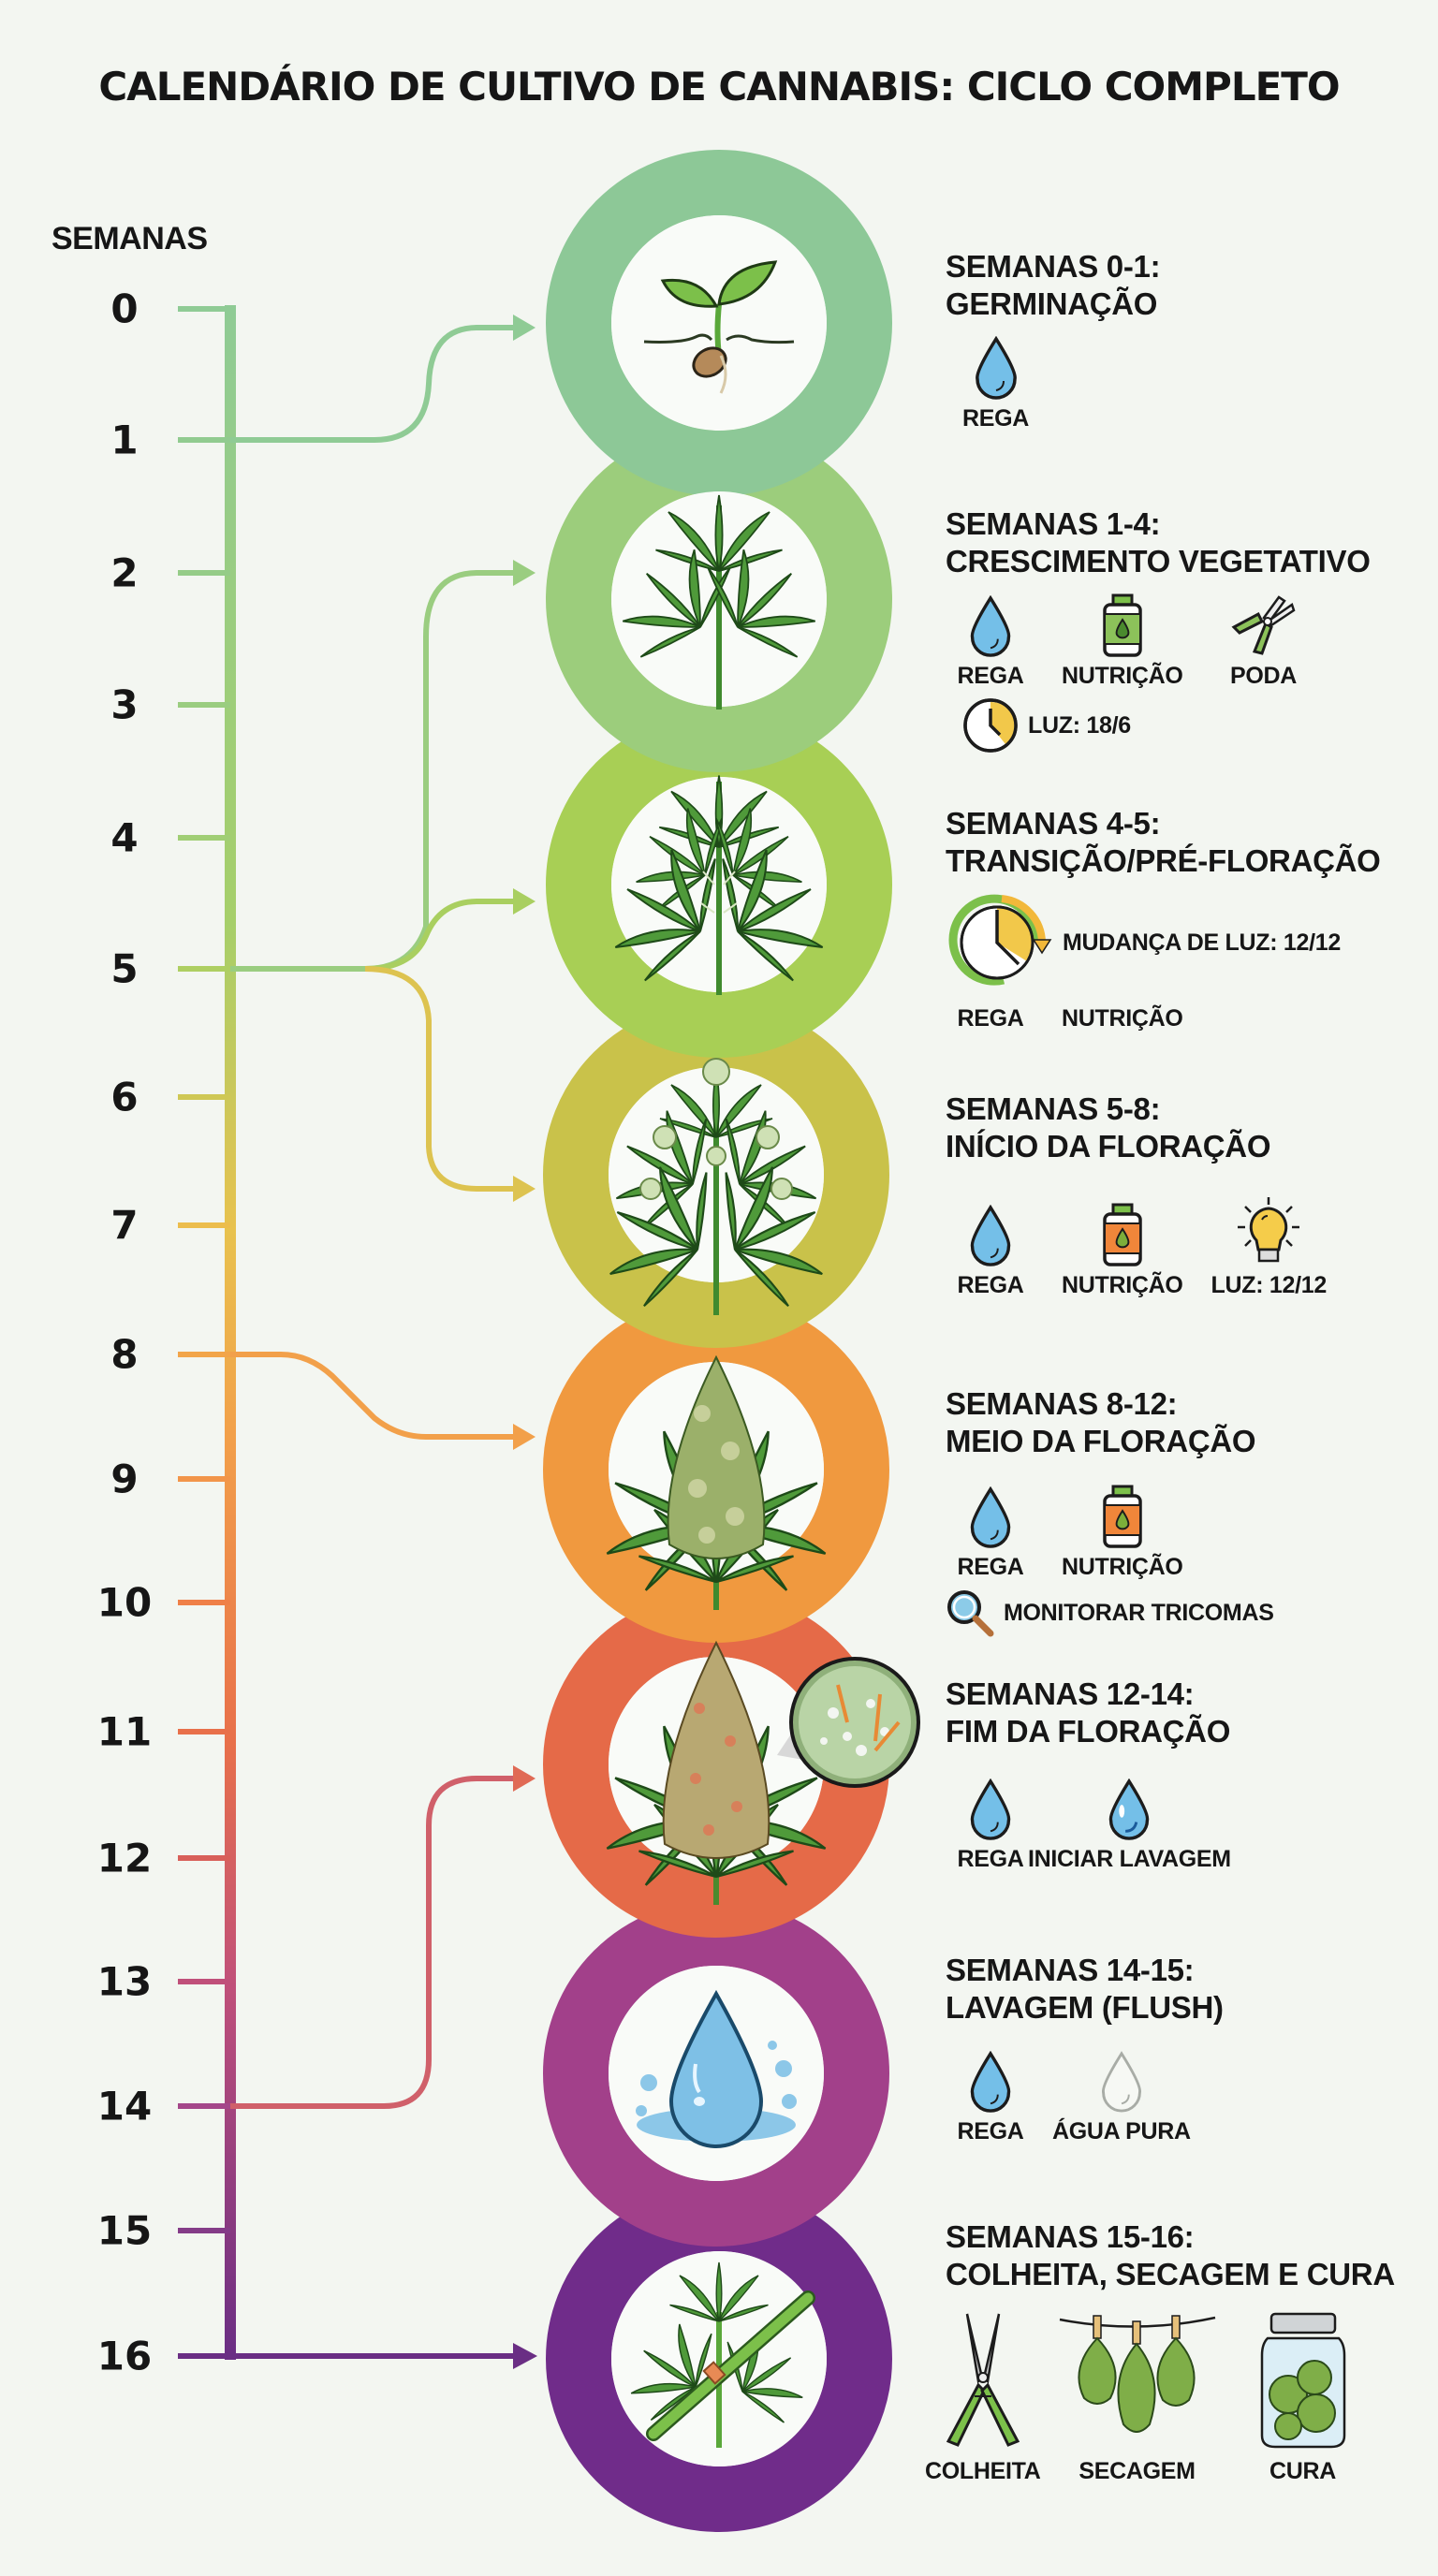 The width and height of the screenshot is (1438, 2576). I want to click on phase-3-item-nutricao: NUTRIÇÃO, so click(1122, 1019).